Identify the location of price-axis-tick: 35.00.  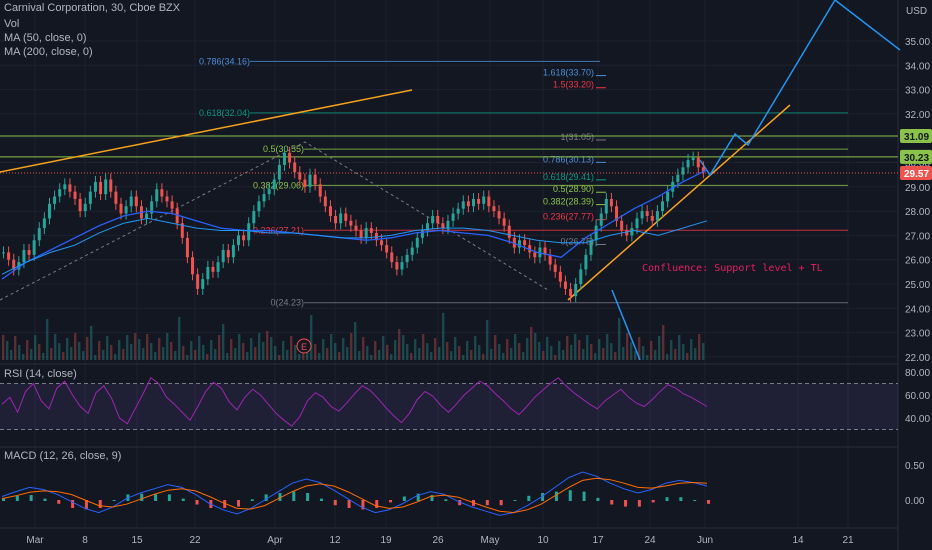
(917, 42).